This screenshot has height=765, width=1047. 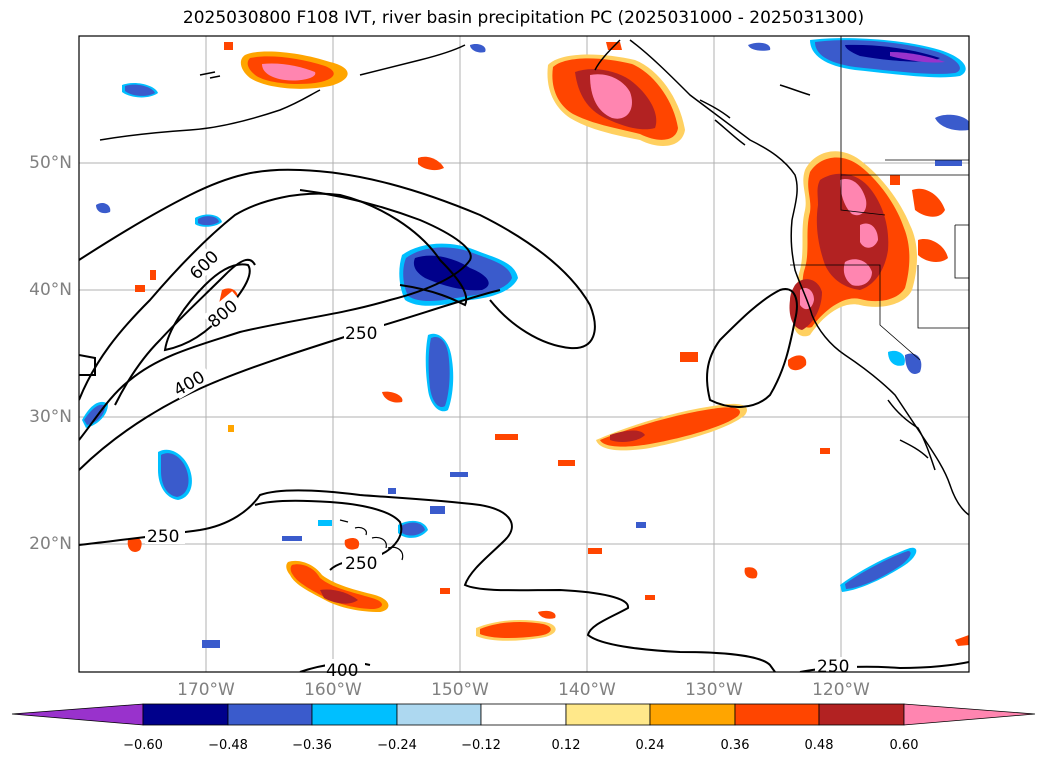 What do you see at coordinates (841, 690) in the screenshot?
I see `lon-label-120w: 120°W` at bounding box center [841, 690].